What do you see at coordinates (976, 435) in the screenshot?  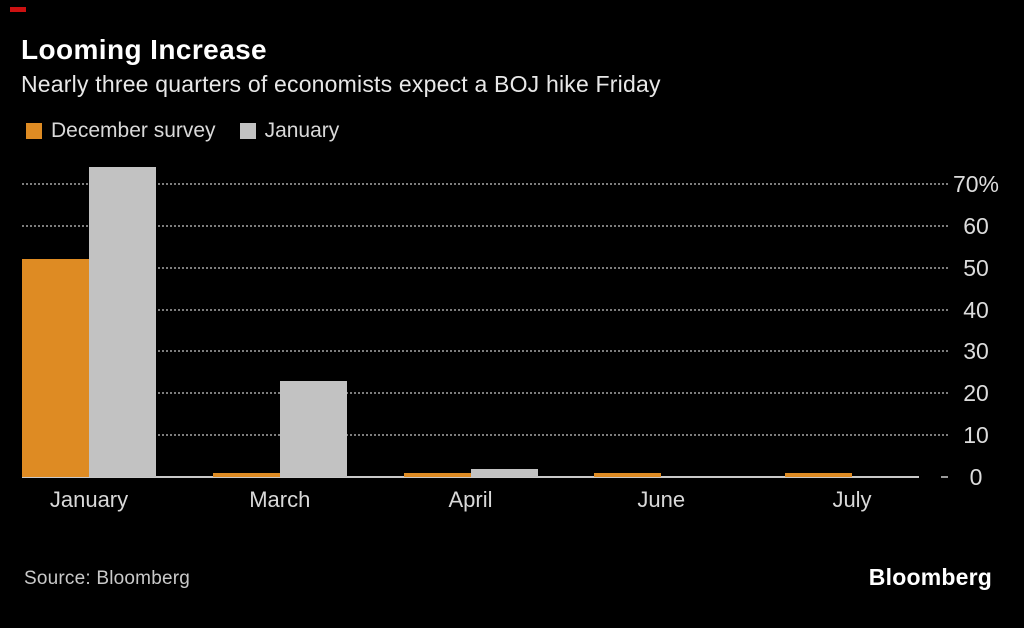 I see `y-tick-label-10: 10` at bounding box center [976, 435].